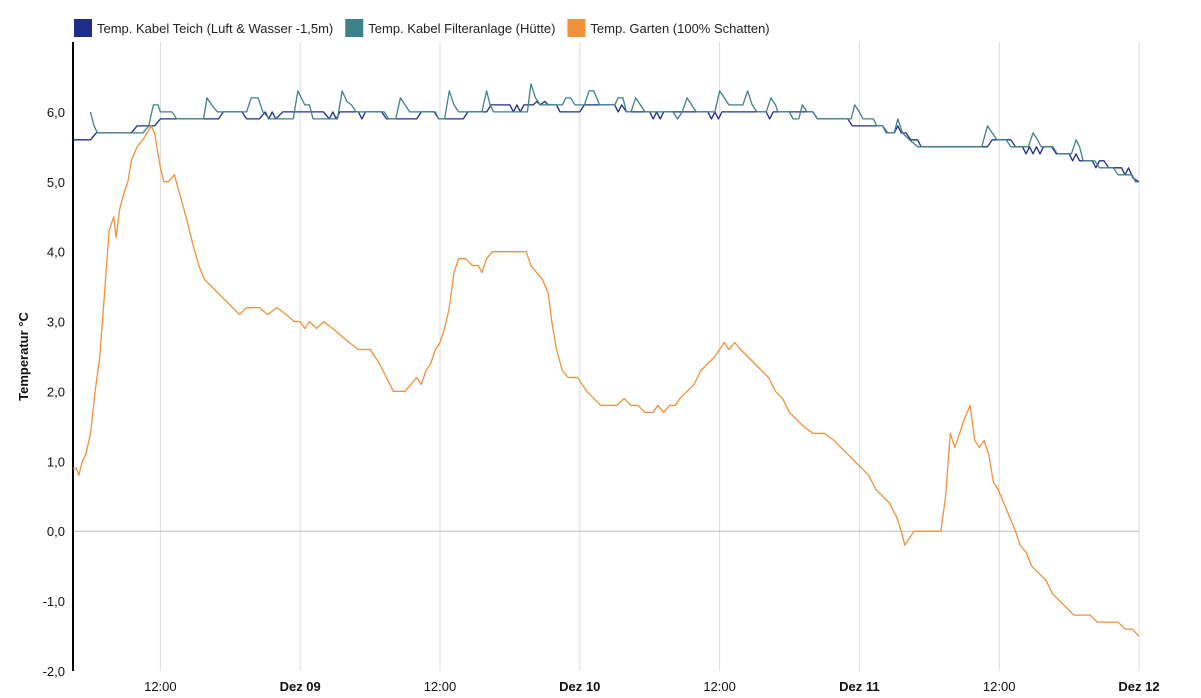 This screenshot has width=1201, height=698. I want to click on legend-label: Temp. Kabel Teich (Luft & Wasser -1,5m), so click(215, 28).